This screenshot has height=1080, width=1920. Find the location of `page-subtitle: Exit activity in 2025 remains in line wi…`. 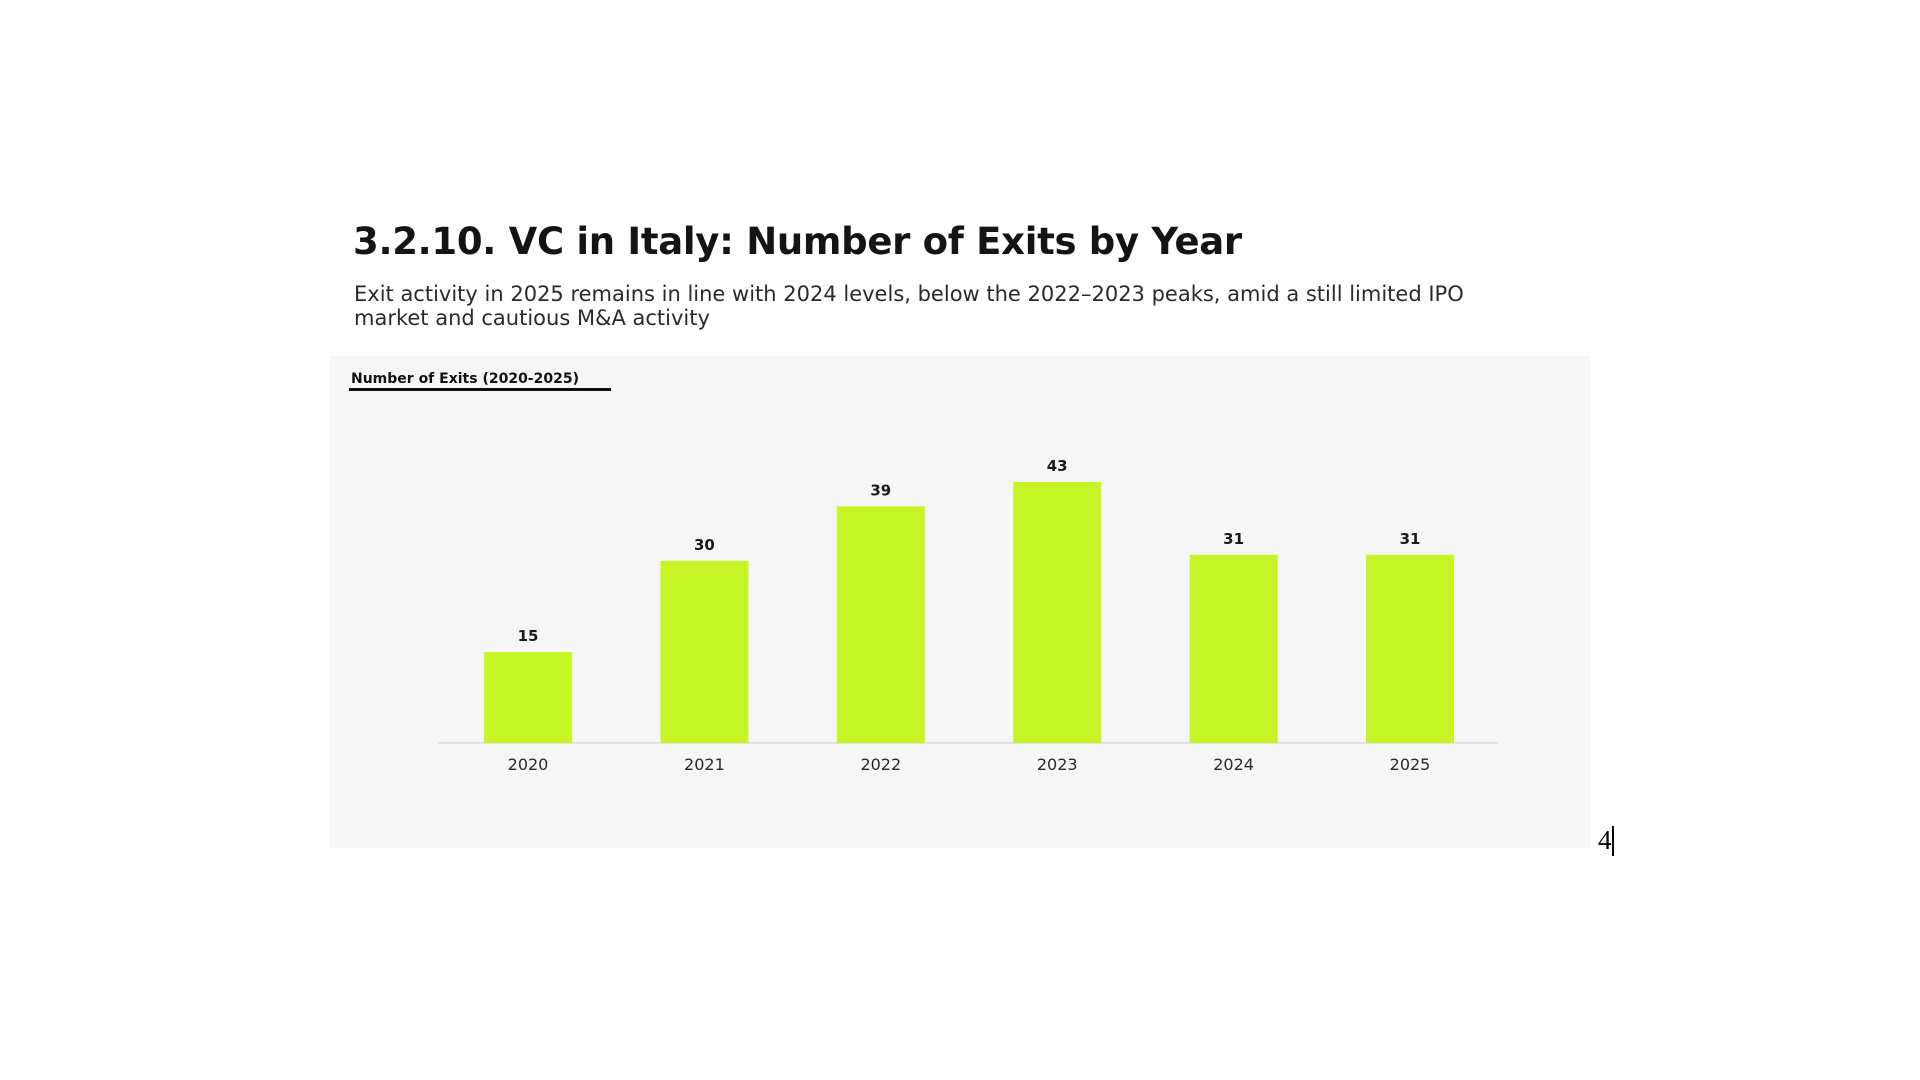

page-subtitle: Exit activity in 2025 remains in line wi… is located at coordinates (909, 306).